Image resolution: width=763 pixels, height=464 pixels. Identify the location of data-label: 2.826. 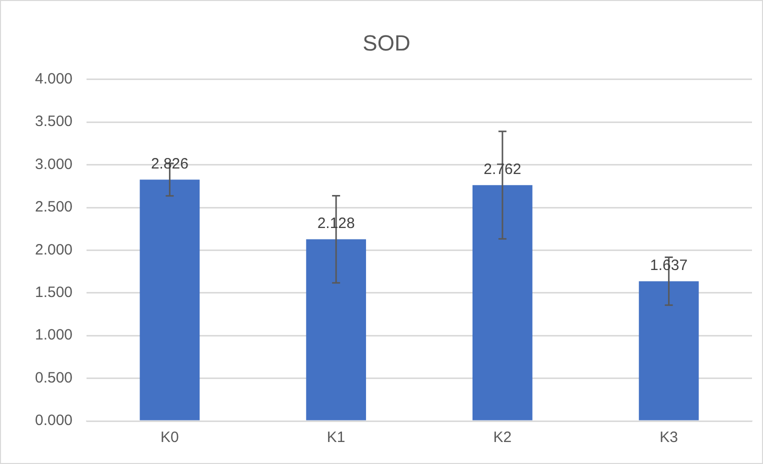
(169, 163).